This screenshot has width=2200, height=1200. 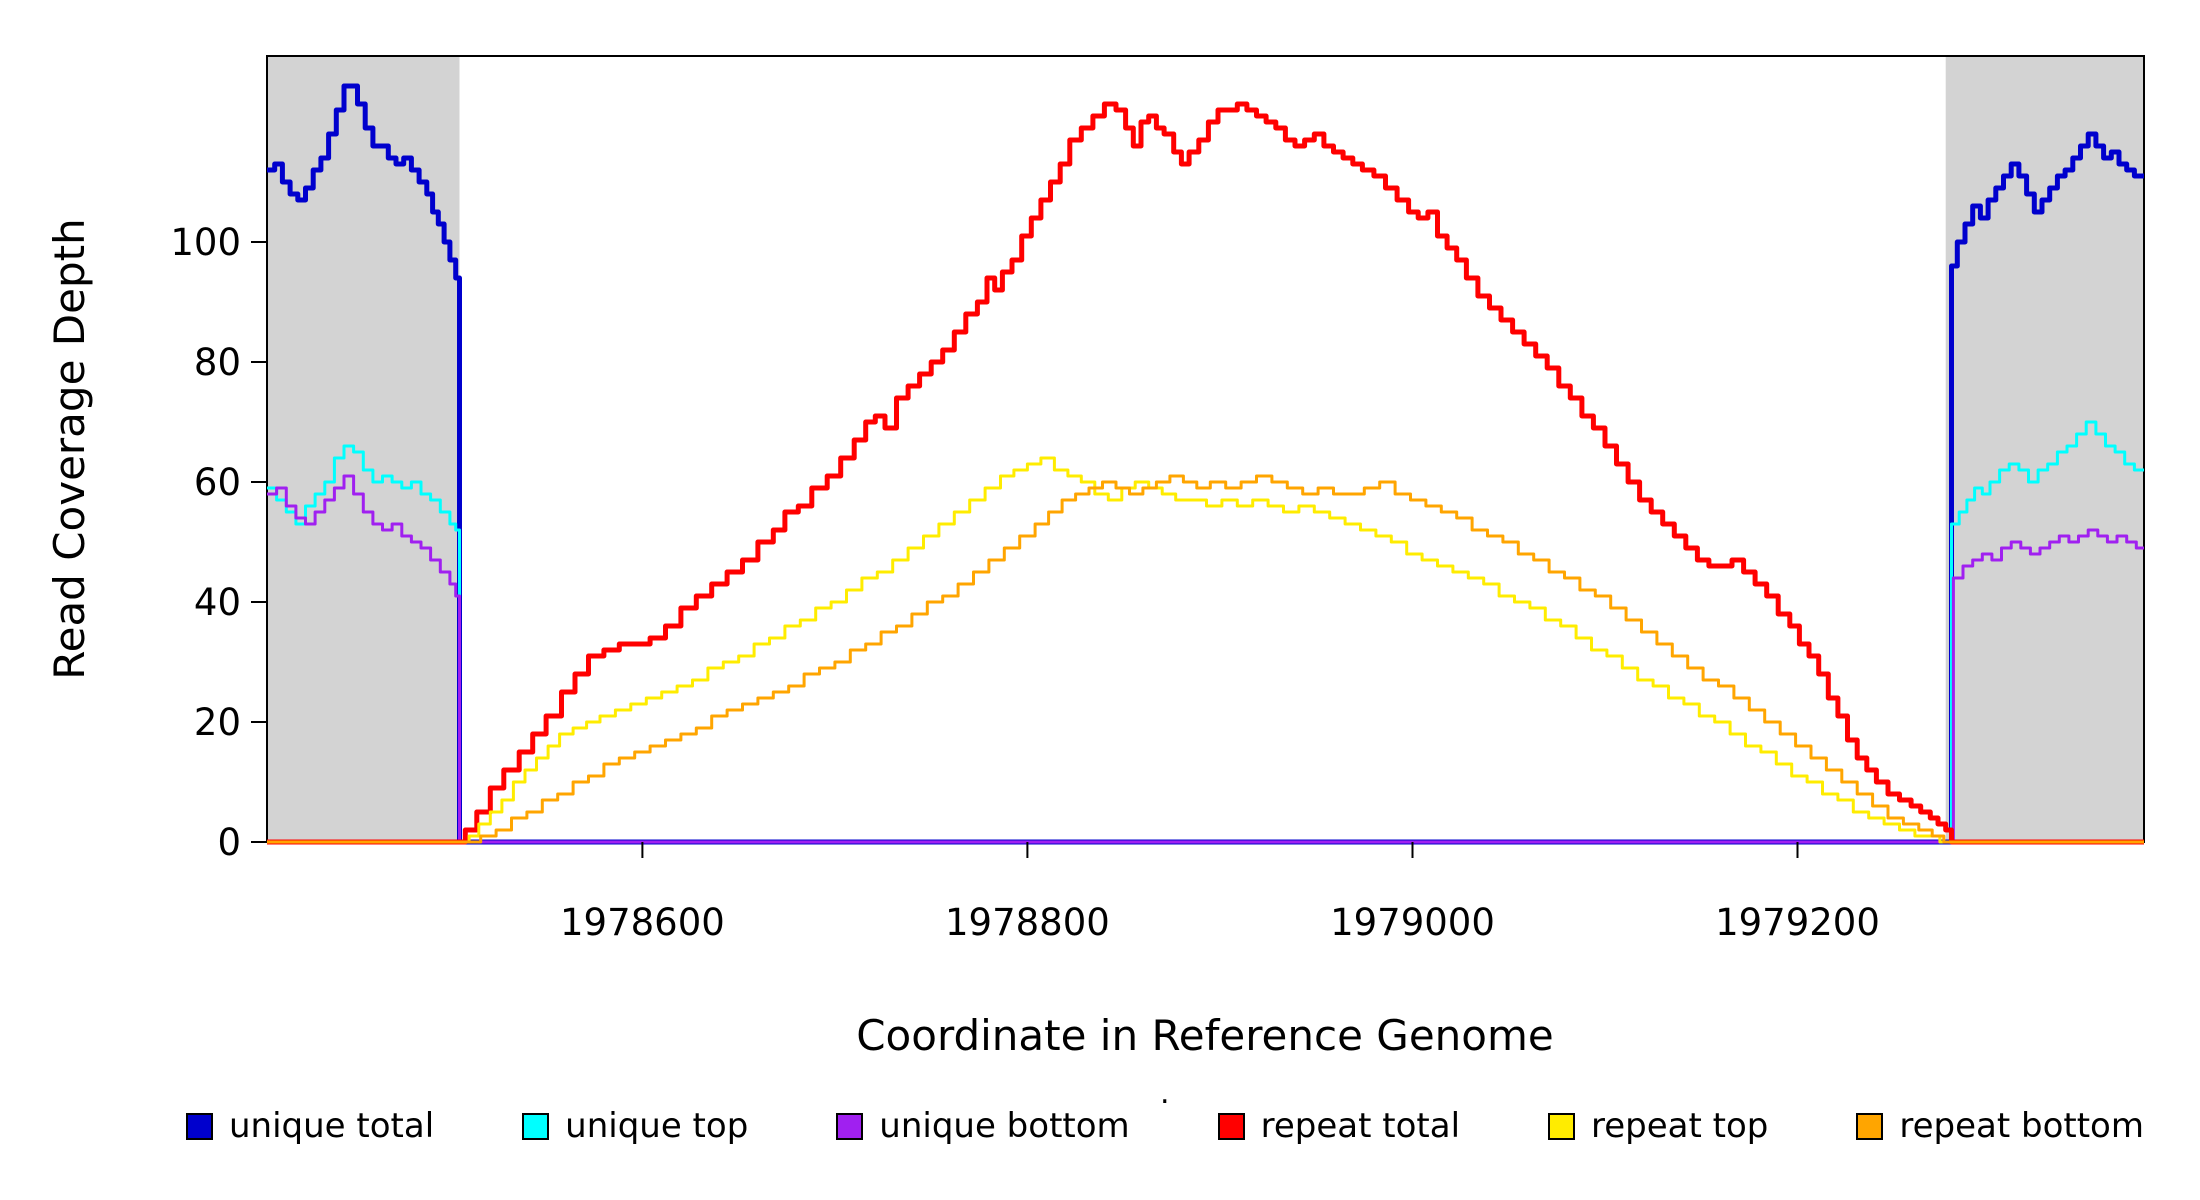 I want to click on legend-item-unique-top: unique top, so click(x=635, y=1126).